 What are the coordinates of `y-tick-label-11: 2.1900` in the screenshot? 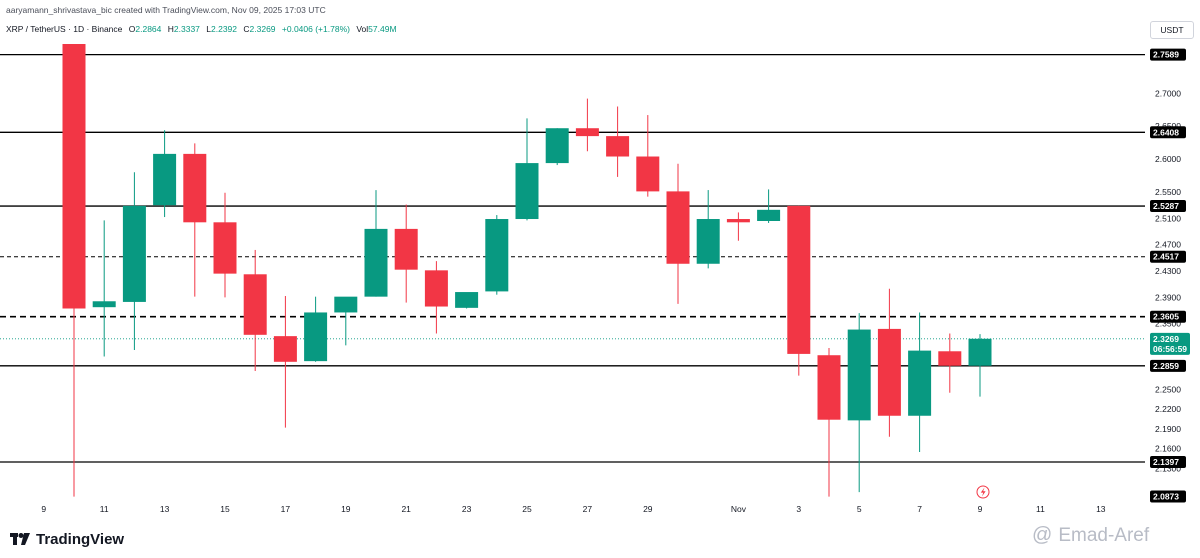 It's located at (1168, 429).